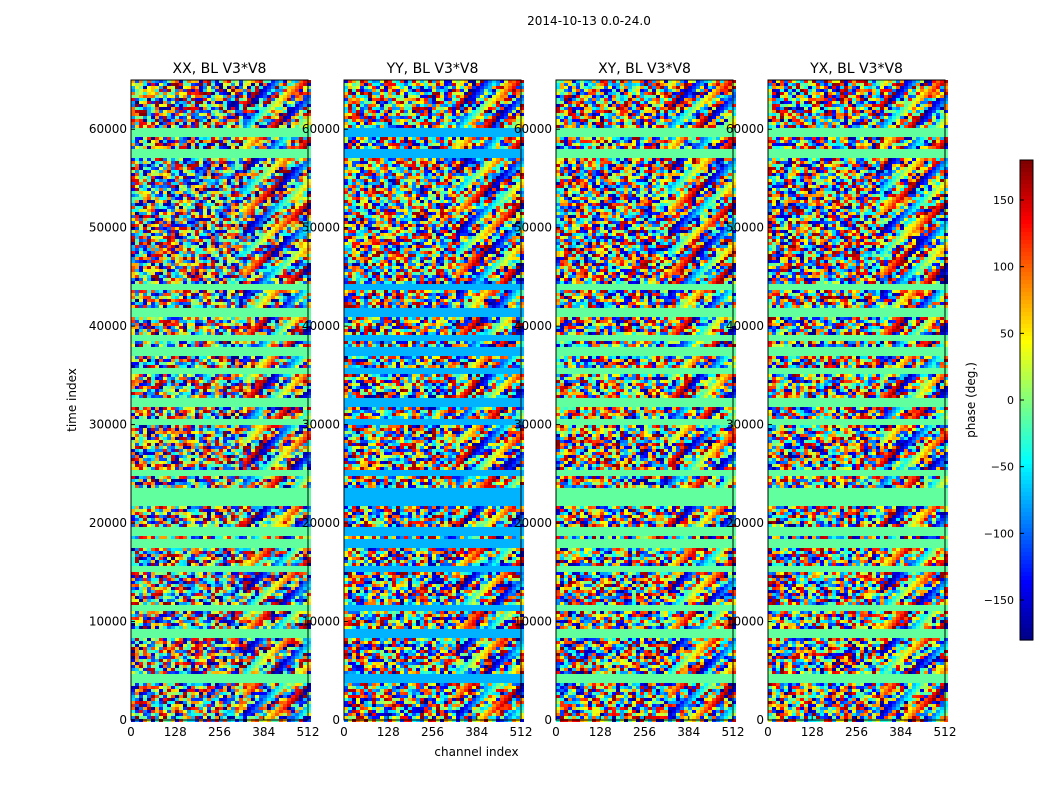 This screenshot has width=1050, height=800. What do you see at coordinates (1003, 200) in the screenshot?
I see `colorbar-tick-label: 150` at bounding box center [1003, 200].